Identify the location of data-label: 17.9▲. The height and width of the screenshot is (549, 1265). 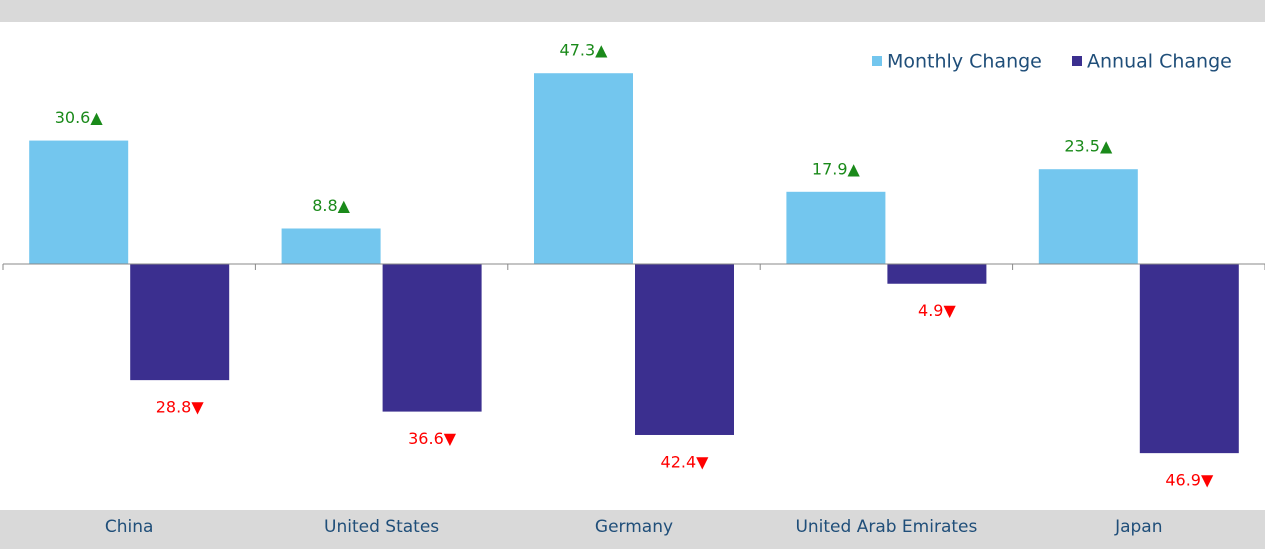
(836, 168).